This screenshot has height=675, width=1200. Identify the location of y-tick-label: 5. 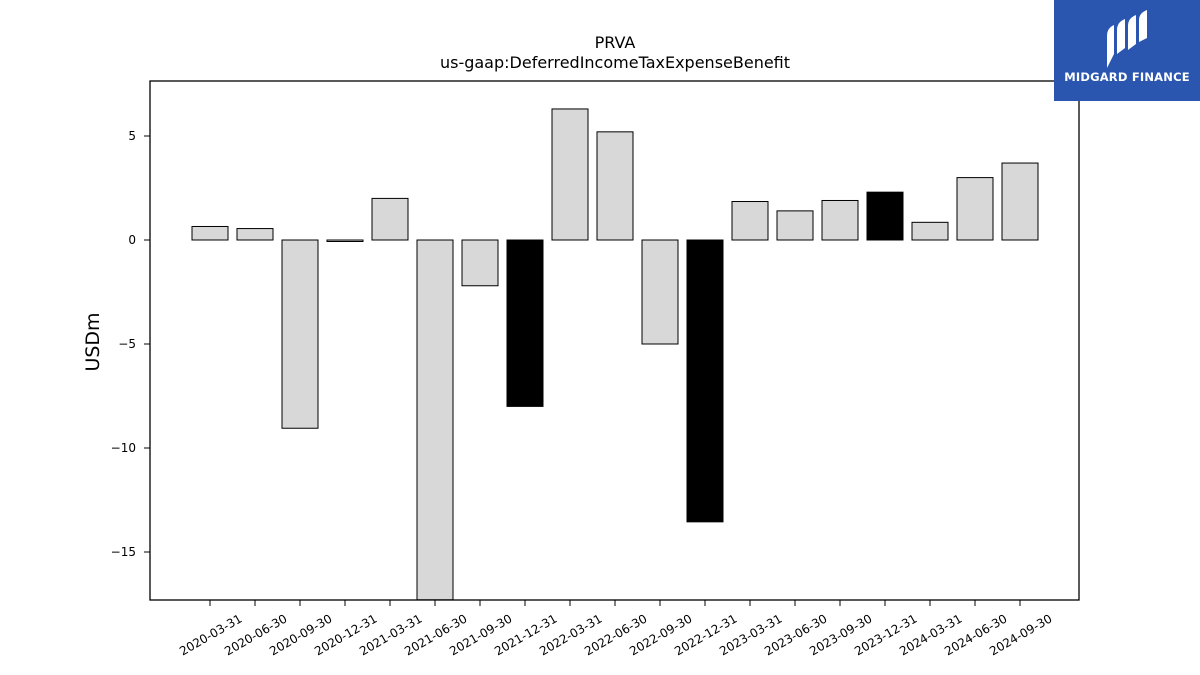
(132, 136).